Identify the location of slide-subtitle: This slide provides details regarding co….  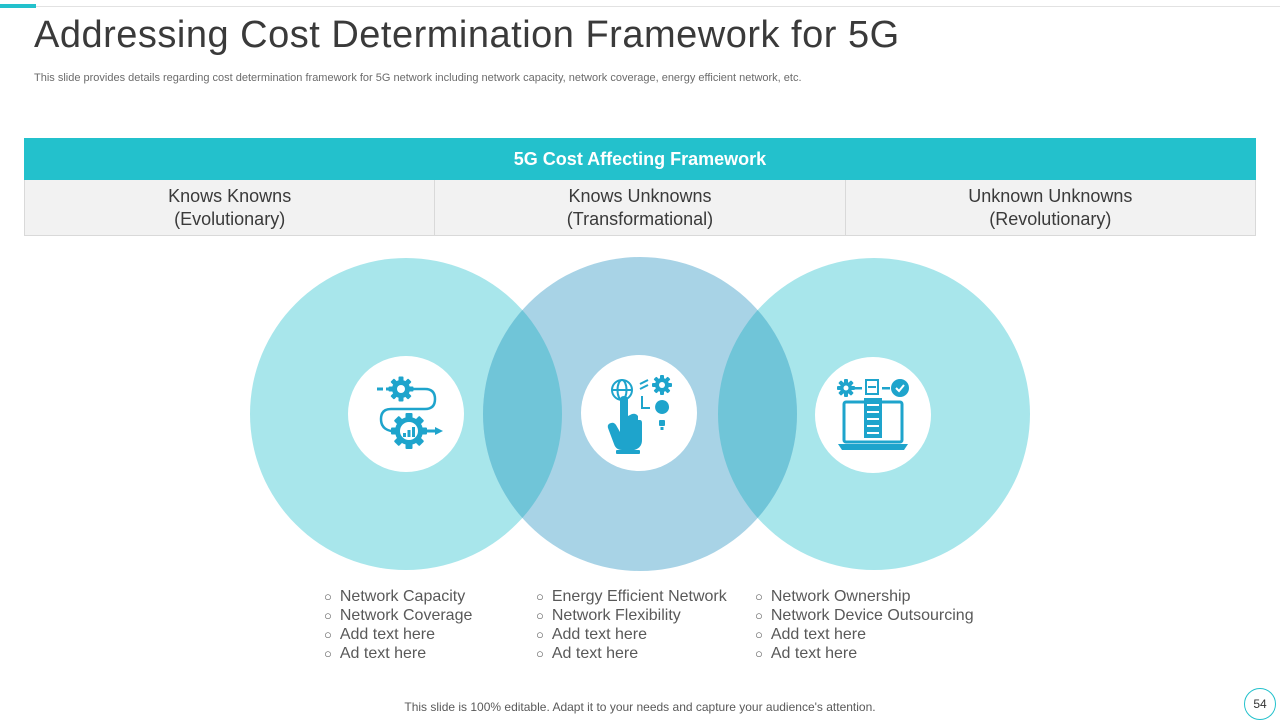
(418, 78).